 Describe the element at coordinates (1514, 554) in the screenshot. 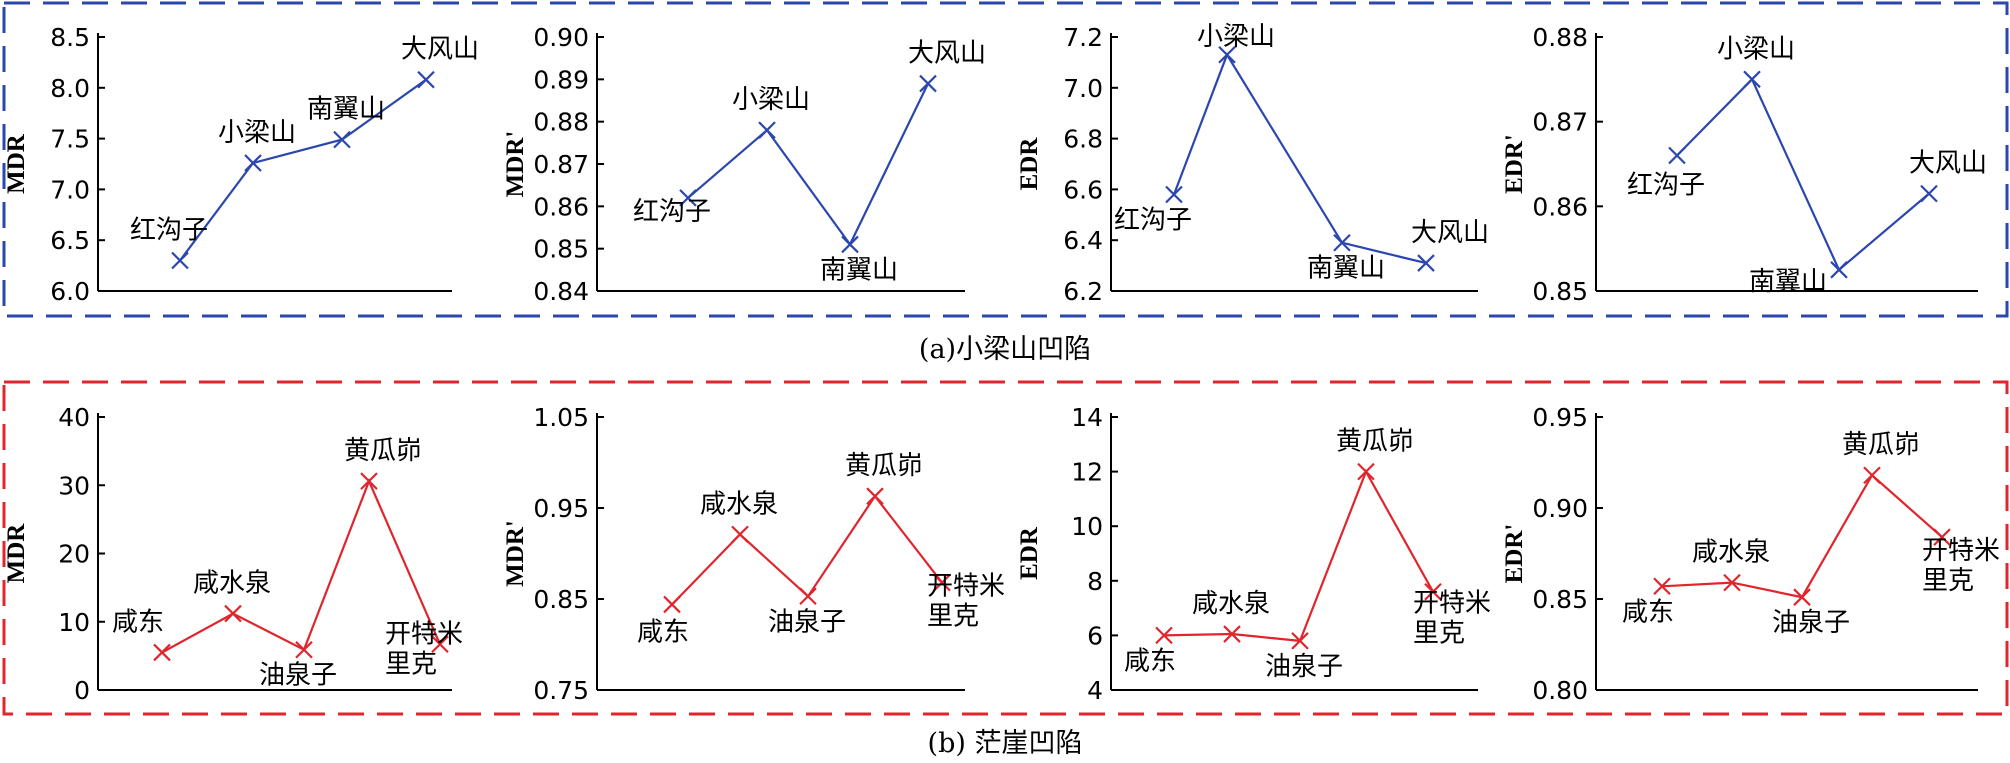

I see `y-axis-title: EDR'` at that location.